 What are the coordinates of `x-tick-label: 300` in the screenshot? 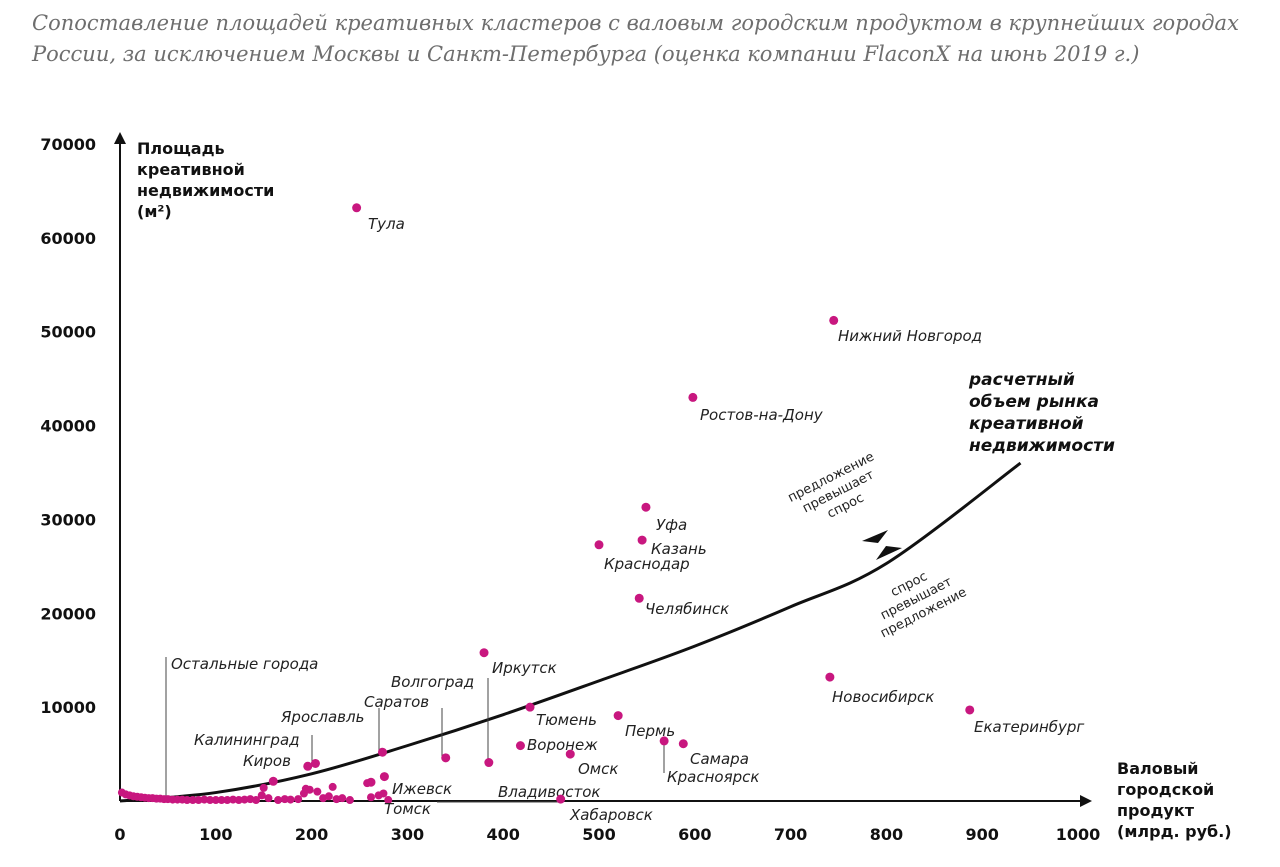 It's located at (407, 834).